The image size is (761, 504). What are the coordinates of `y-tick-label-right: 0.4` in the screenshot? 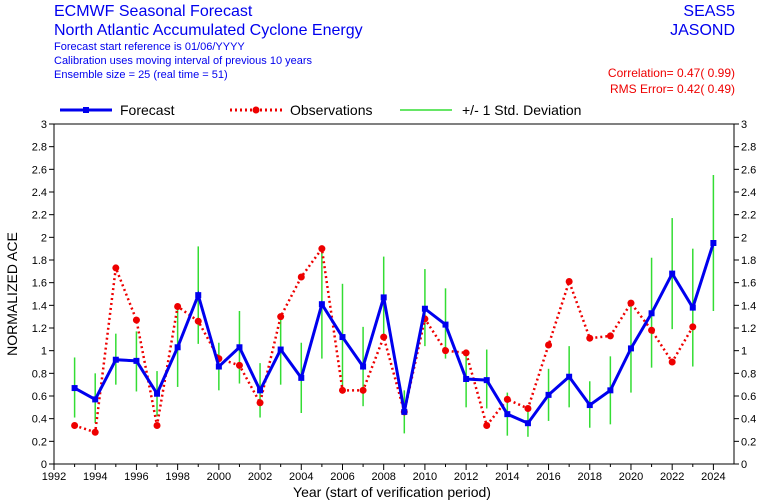 It's located at (748, 420).